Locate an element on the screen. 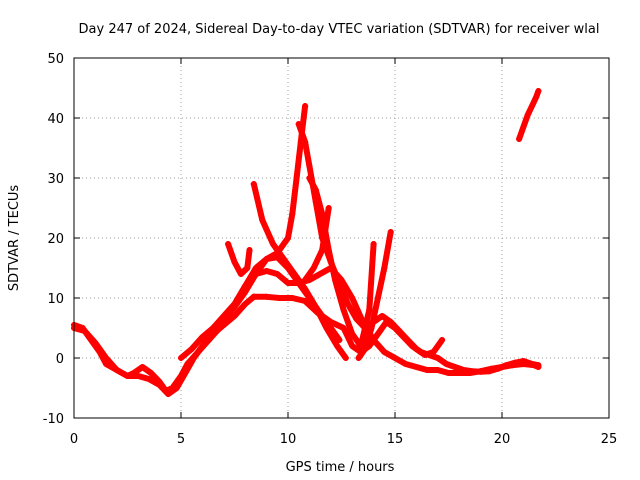 The width and height of the screenshot is (640, 480). y-tick-label: 20 is located at coordinates (55, 239).